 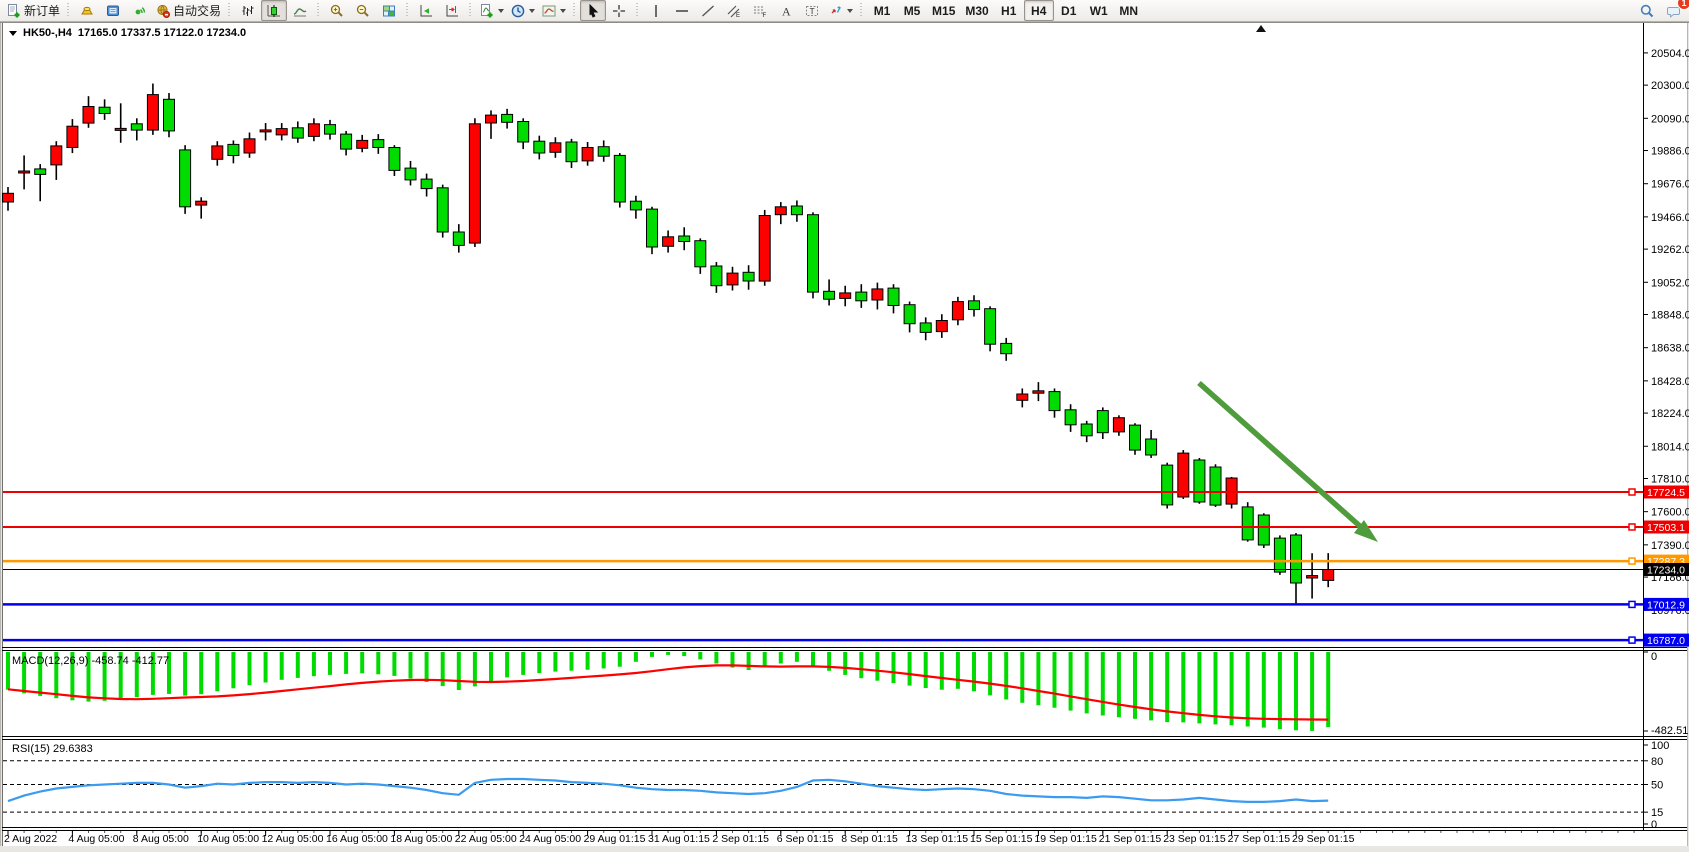 I want to click on candlestick-icon, so click(x=274, y=10).